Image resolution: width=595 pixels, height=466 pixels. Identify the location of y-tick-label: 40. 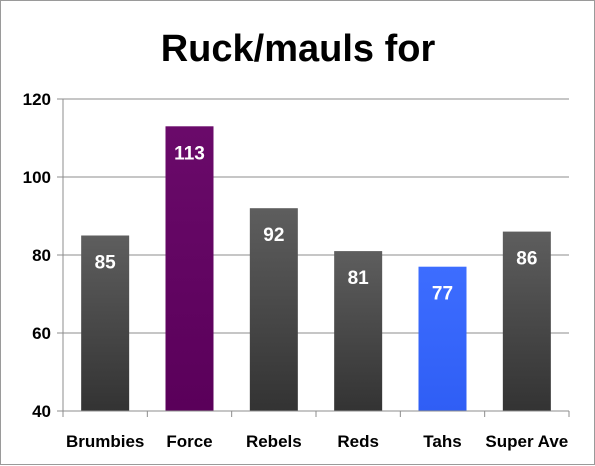
(41, 411).